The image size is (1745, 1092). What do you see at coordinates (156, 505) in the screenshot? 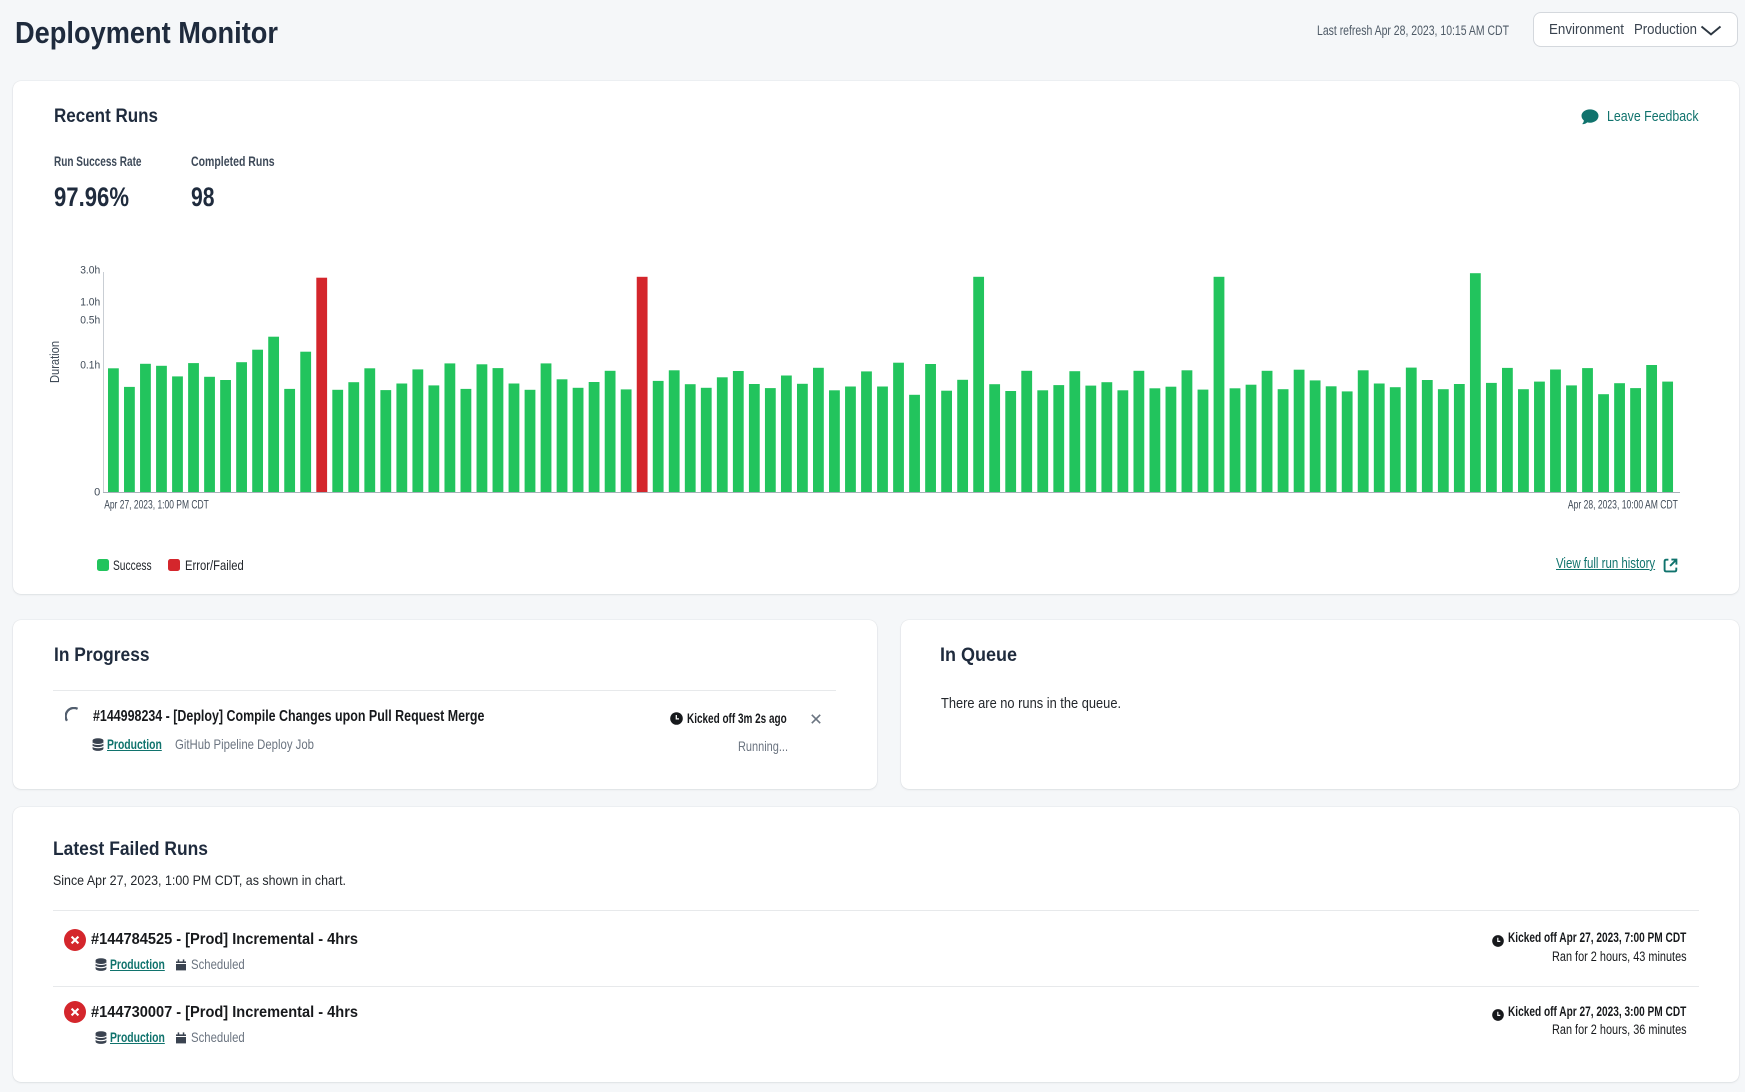
I see `svg-text: Apr 27, 2023, 1:00 PM CDT` at bounding box center [156, 505].